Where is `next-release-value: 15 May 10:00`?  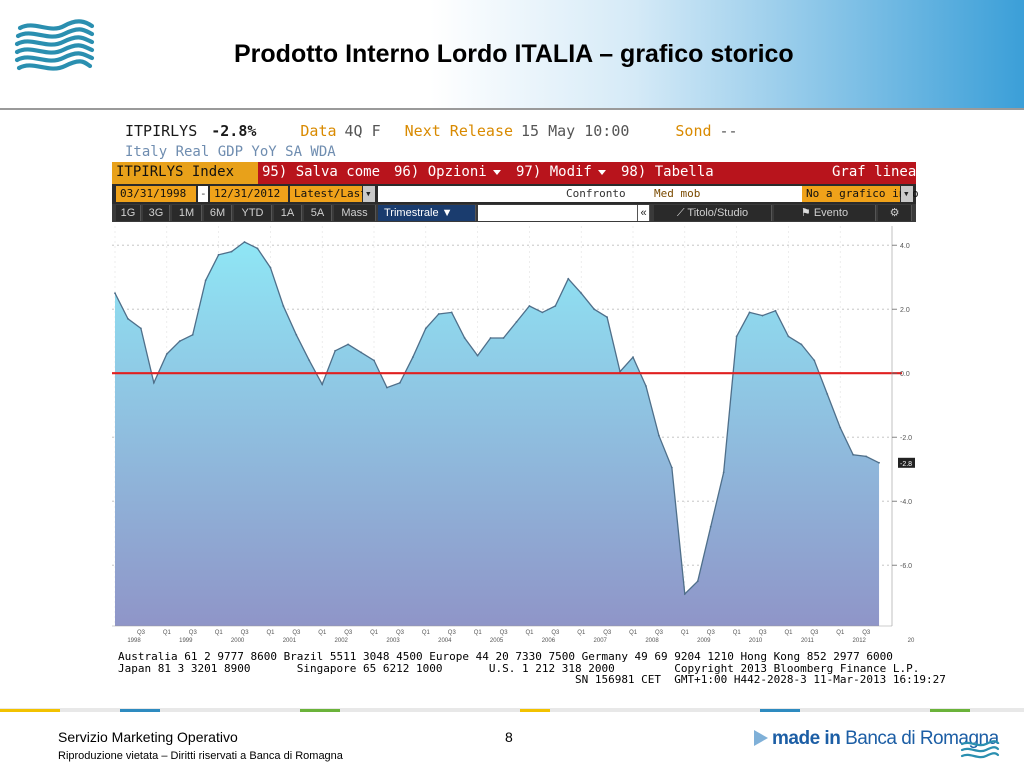 next-release-value: 15 May 10:00 is located at coordinates (575, 131).